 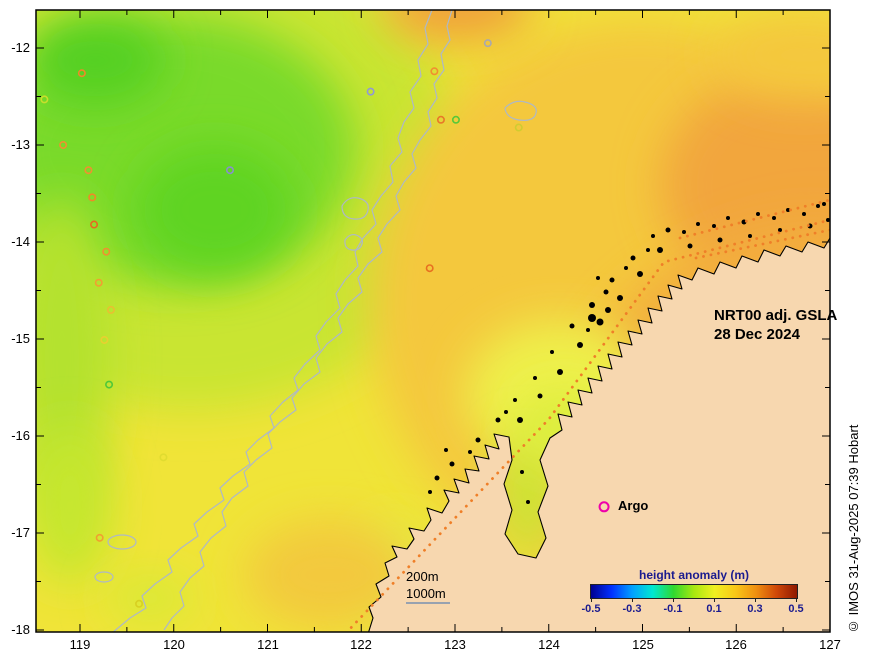 What do you see at coordinates (428, 603) in the screenshot?
I see `isobath-line-sample` at bounding box center [428, 603].